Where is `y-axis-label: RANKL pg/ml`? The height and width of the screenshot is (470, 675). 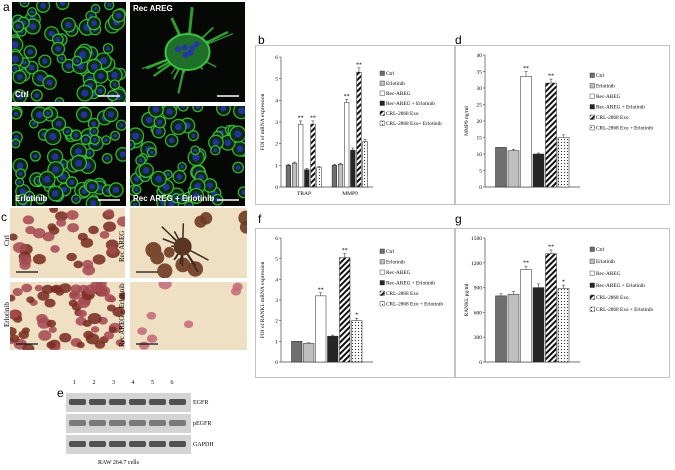
y-axis-label: RANKL pg/ml is located at coordinates (467, 299).